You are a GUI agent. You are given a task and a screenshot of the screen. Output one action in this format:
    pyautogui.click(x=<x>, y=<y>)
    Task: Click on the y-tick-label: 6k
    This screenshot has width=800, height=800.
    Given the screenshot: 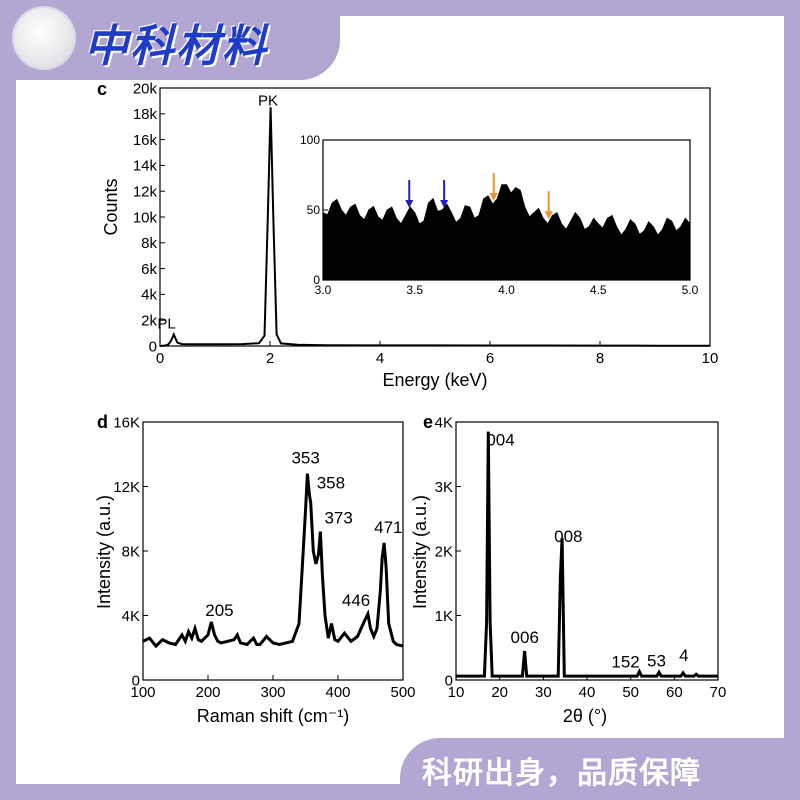 What is the action you would take?
    pyautogui.click(x=149, y=269)
    